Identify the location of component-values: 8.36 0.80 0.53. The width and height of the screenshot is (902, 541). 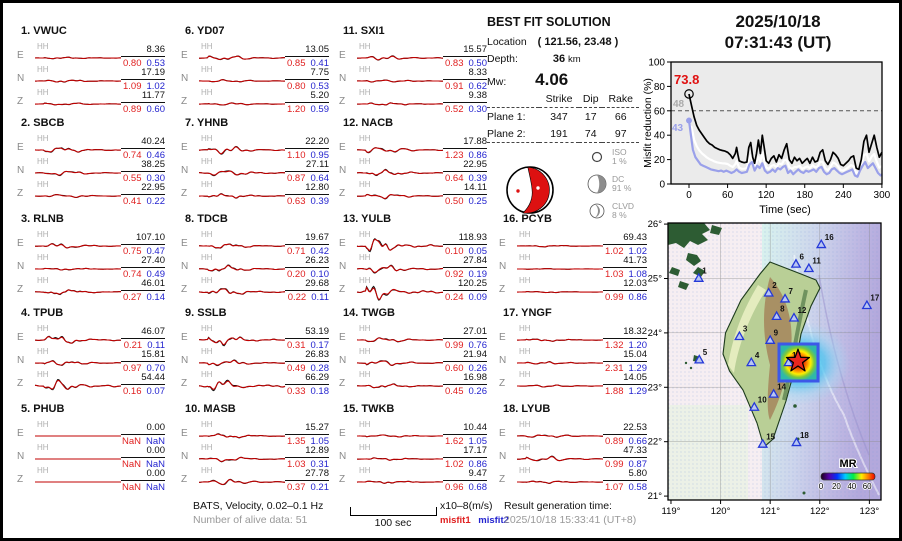
(143, 55).